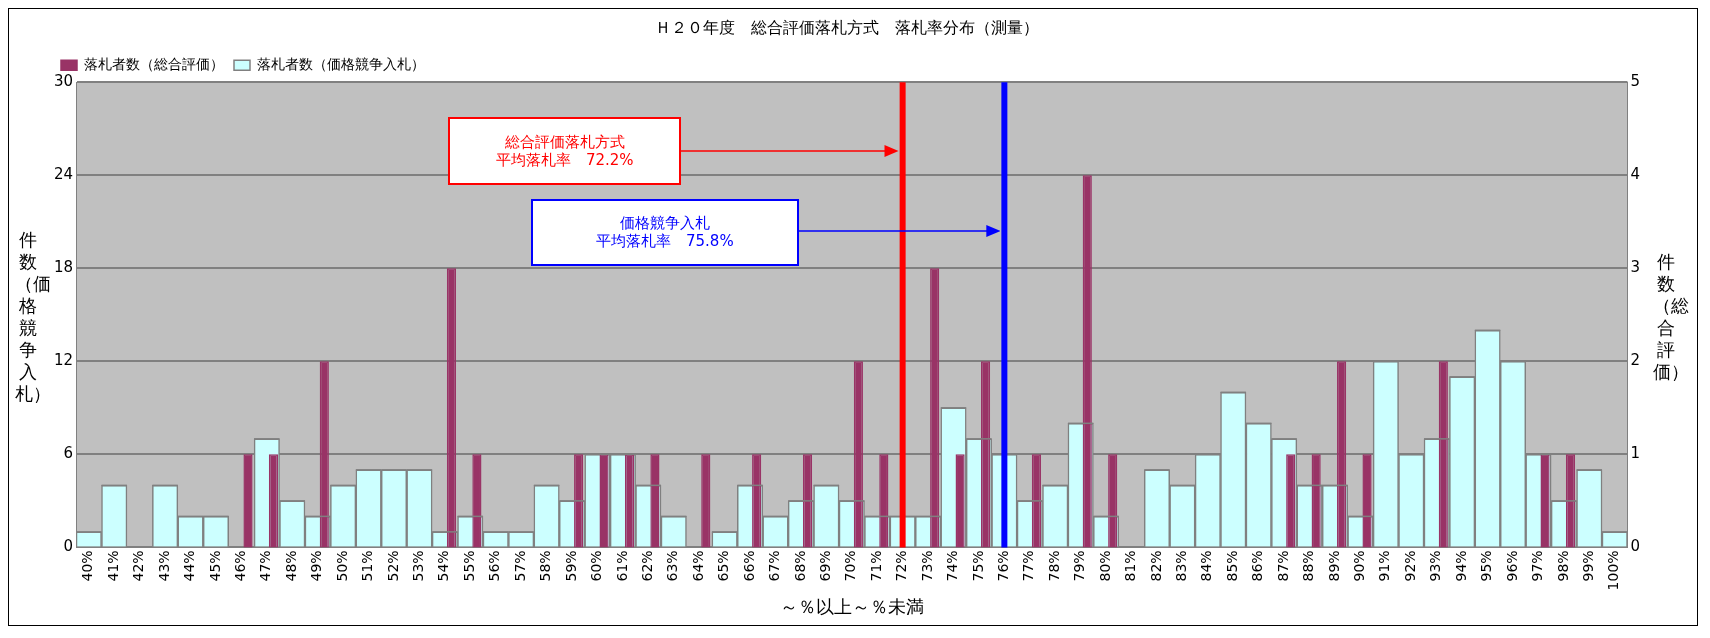  Describe the element at coordinates (1003, 566) in the screenshot. I see `x-tick-label: 76%` at that location.